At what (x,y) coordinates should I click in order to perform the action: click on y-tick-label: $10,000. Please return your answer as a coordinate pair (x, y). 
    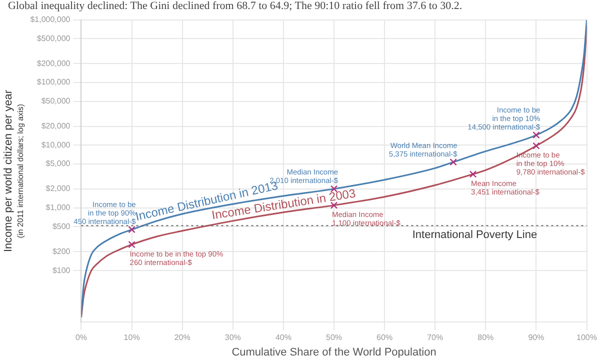
    Looking at the image, I should click on (56, 145).